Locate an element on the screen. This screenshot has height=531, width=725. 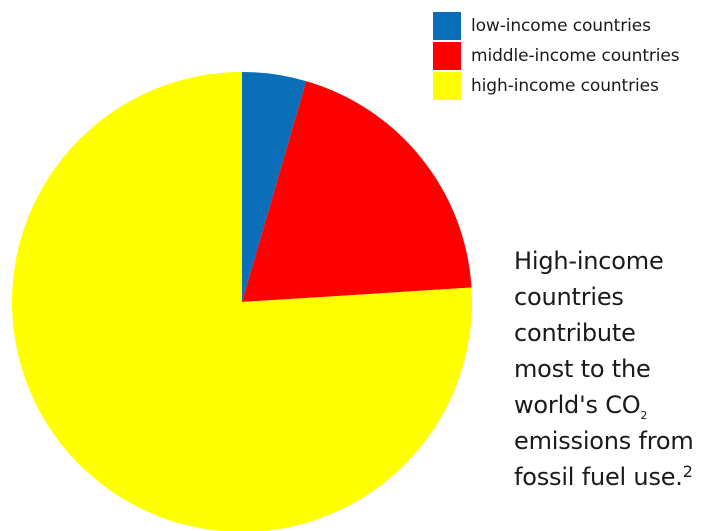
annotation-footnote-marker: 2 is located at coordinates (687, 471).